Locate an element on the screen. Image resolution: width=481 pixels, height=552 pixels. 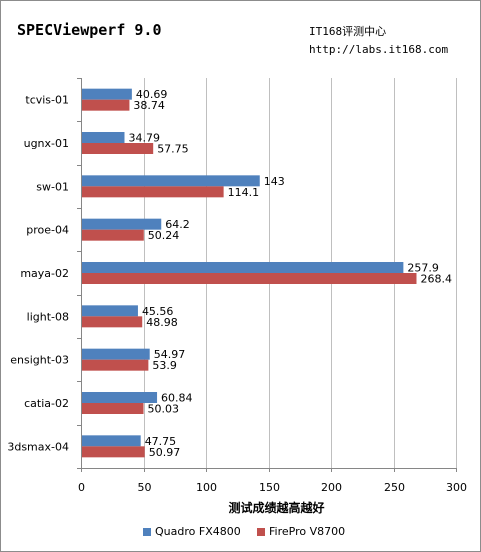
source-line-2: http://labs.it168.com is located at coordinates (379, 49).